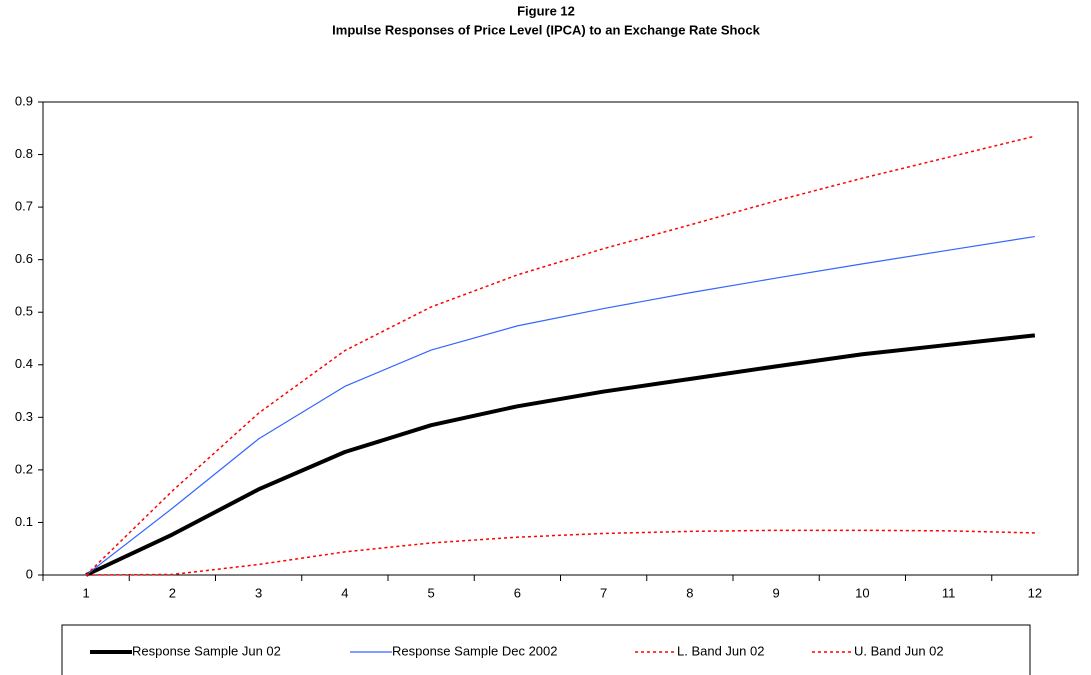  What do you see at coordinates (689, 592) in the screenshot?
I see `x-tick-label: 8` at bounding box center [689, 592].